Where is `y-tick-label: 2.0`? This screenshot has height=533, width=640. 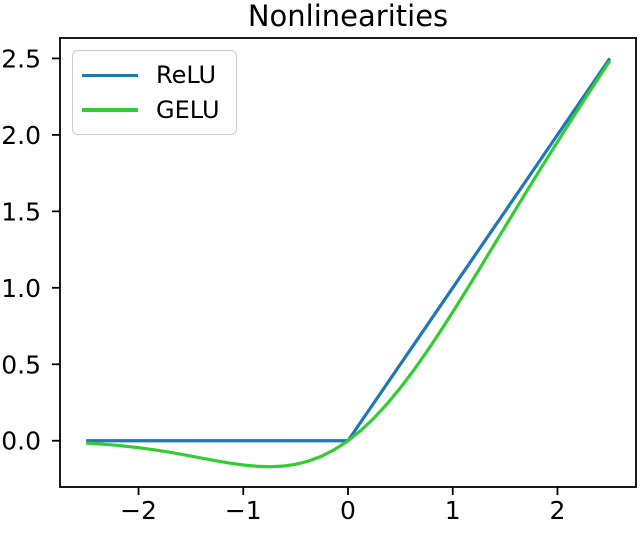 y-tick-label: 2.0 is located at coordinates (21, 135).